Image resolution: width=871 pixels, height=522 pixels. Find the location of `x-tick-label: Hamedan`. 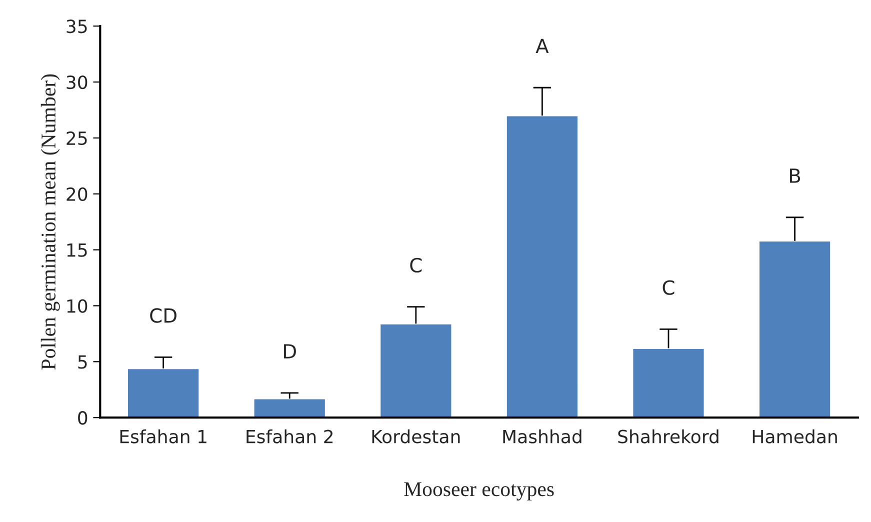

x-tick-label: Hamedan is located at coordinates (794, 436).